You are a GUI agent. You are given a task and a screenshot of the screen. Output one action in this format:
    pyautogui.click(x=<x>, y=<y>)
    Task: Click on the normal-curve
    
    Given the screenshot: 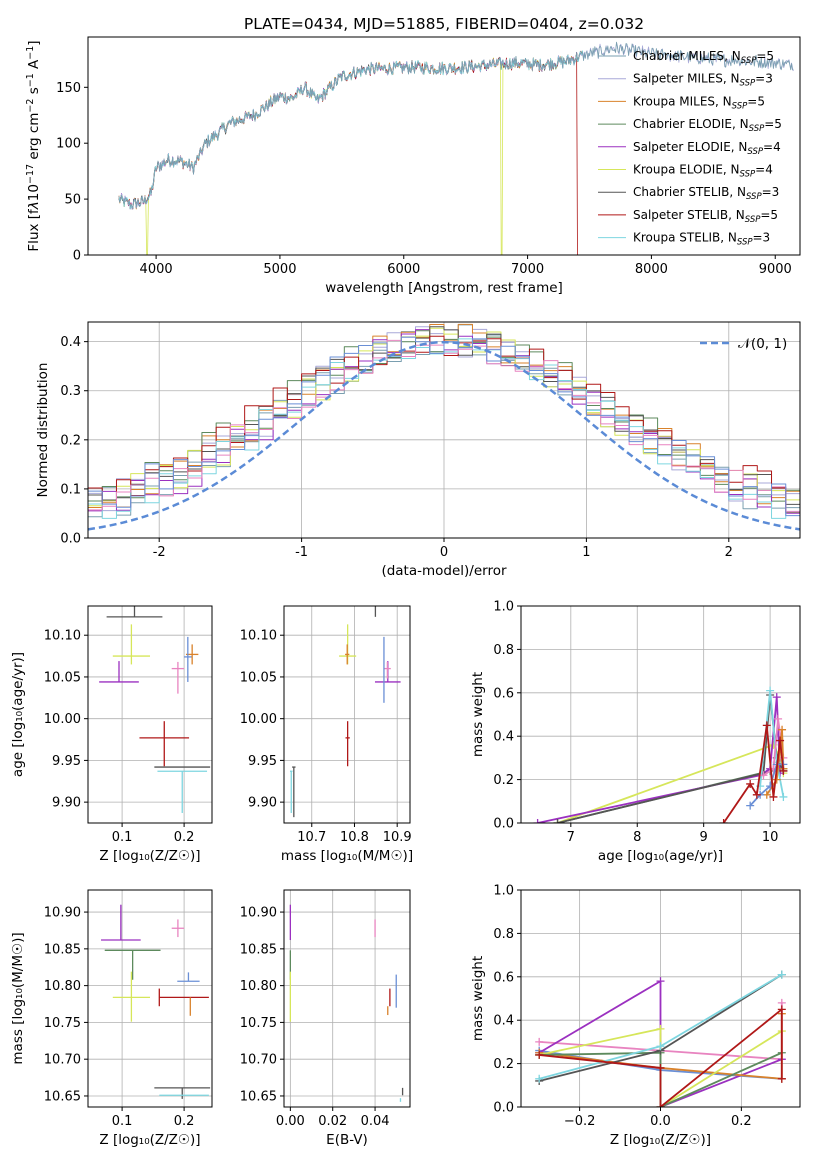 What is the action you would take?
    pyautogui.click(x=444, y=435)
    